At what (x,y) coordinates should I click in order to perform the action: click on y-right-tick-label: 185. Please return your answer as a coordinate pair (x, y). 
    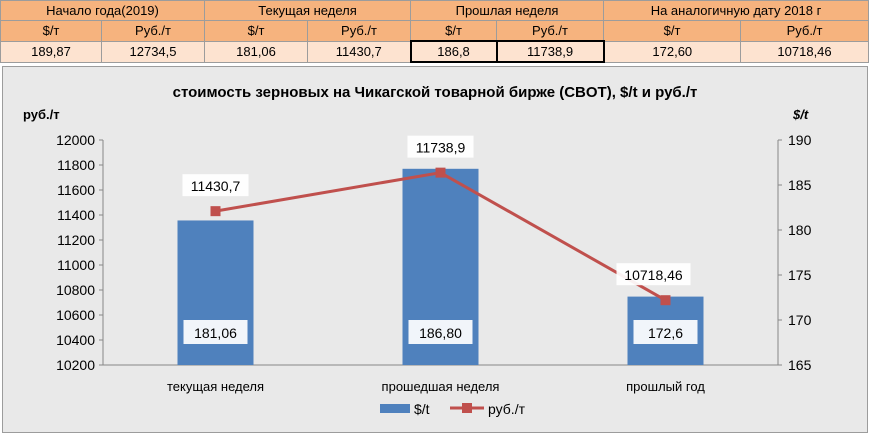
    Looking at the image, I should click on (800, 185).